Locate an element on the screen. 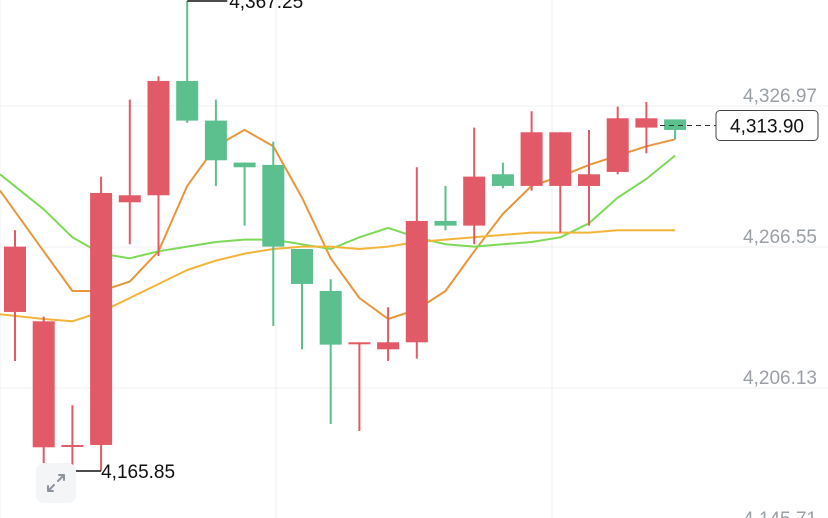 The image size is (828, 518). last-price-label: 4,313.90 is located at coordinates (767, 127).